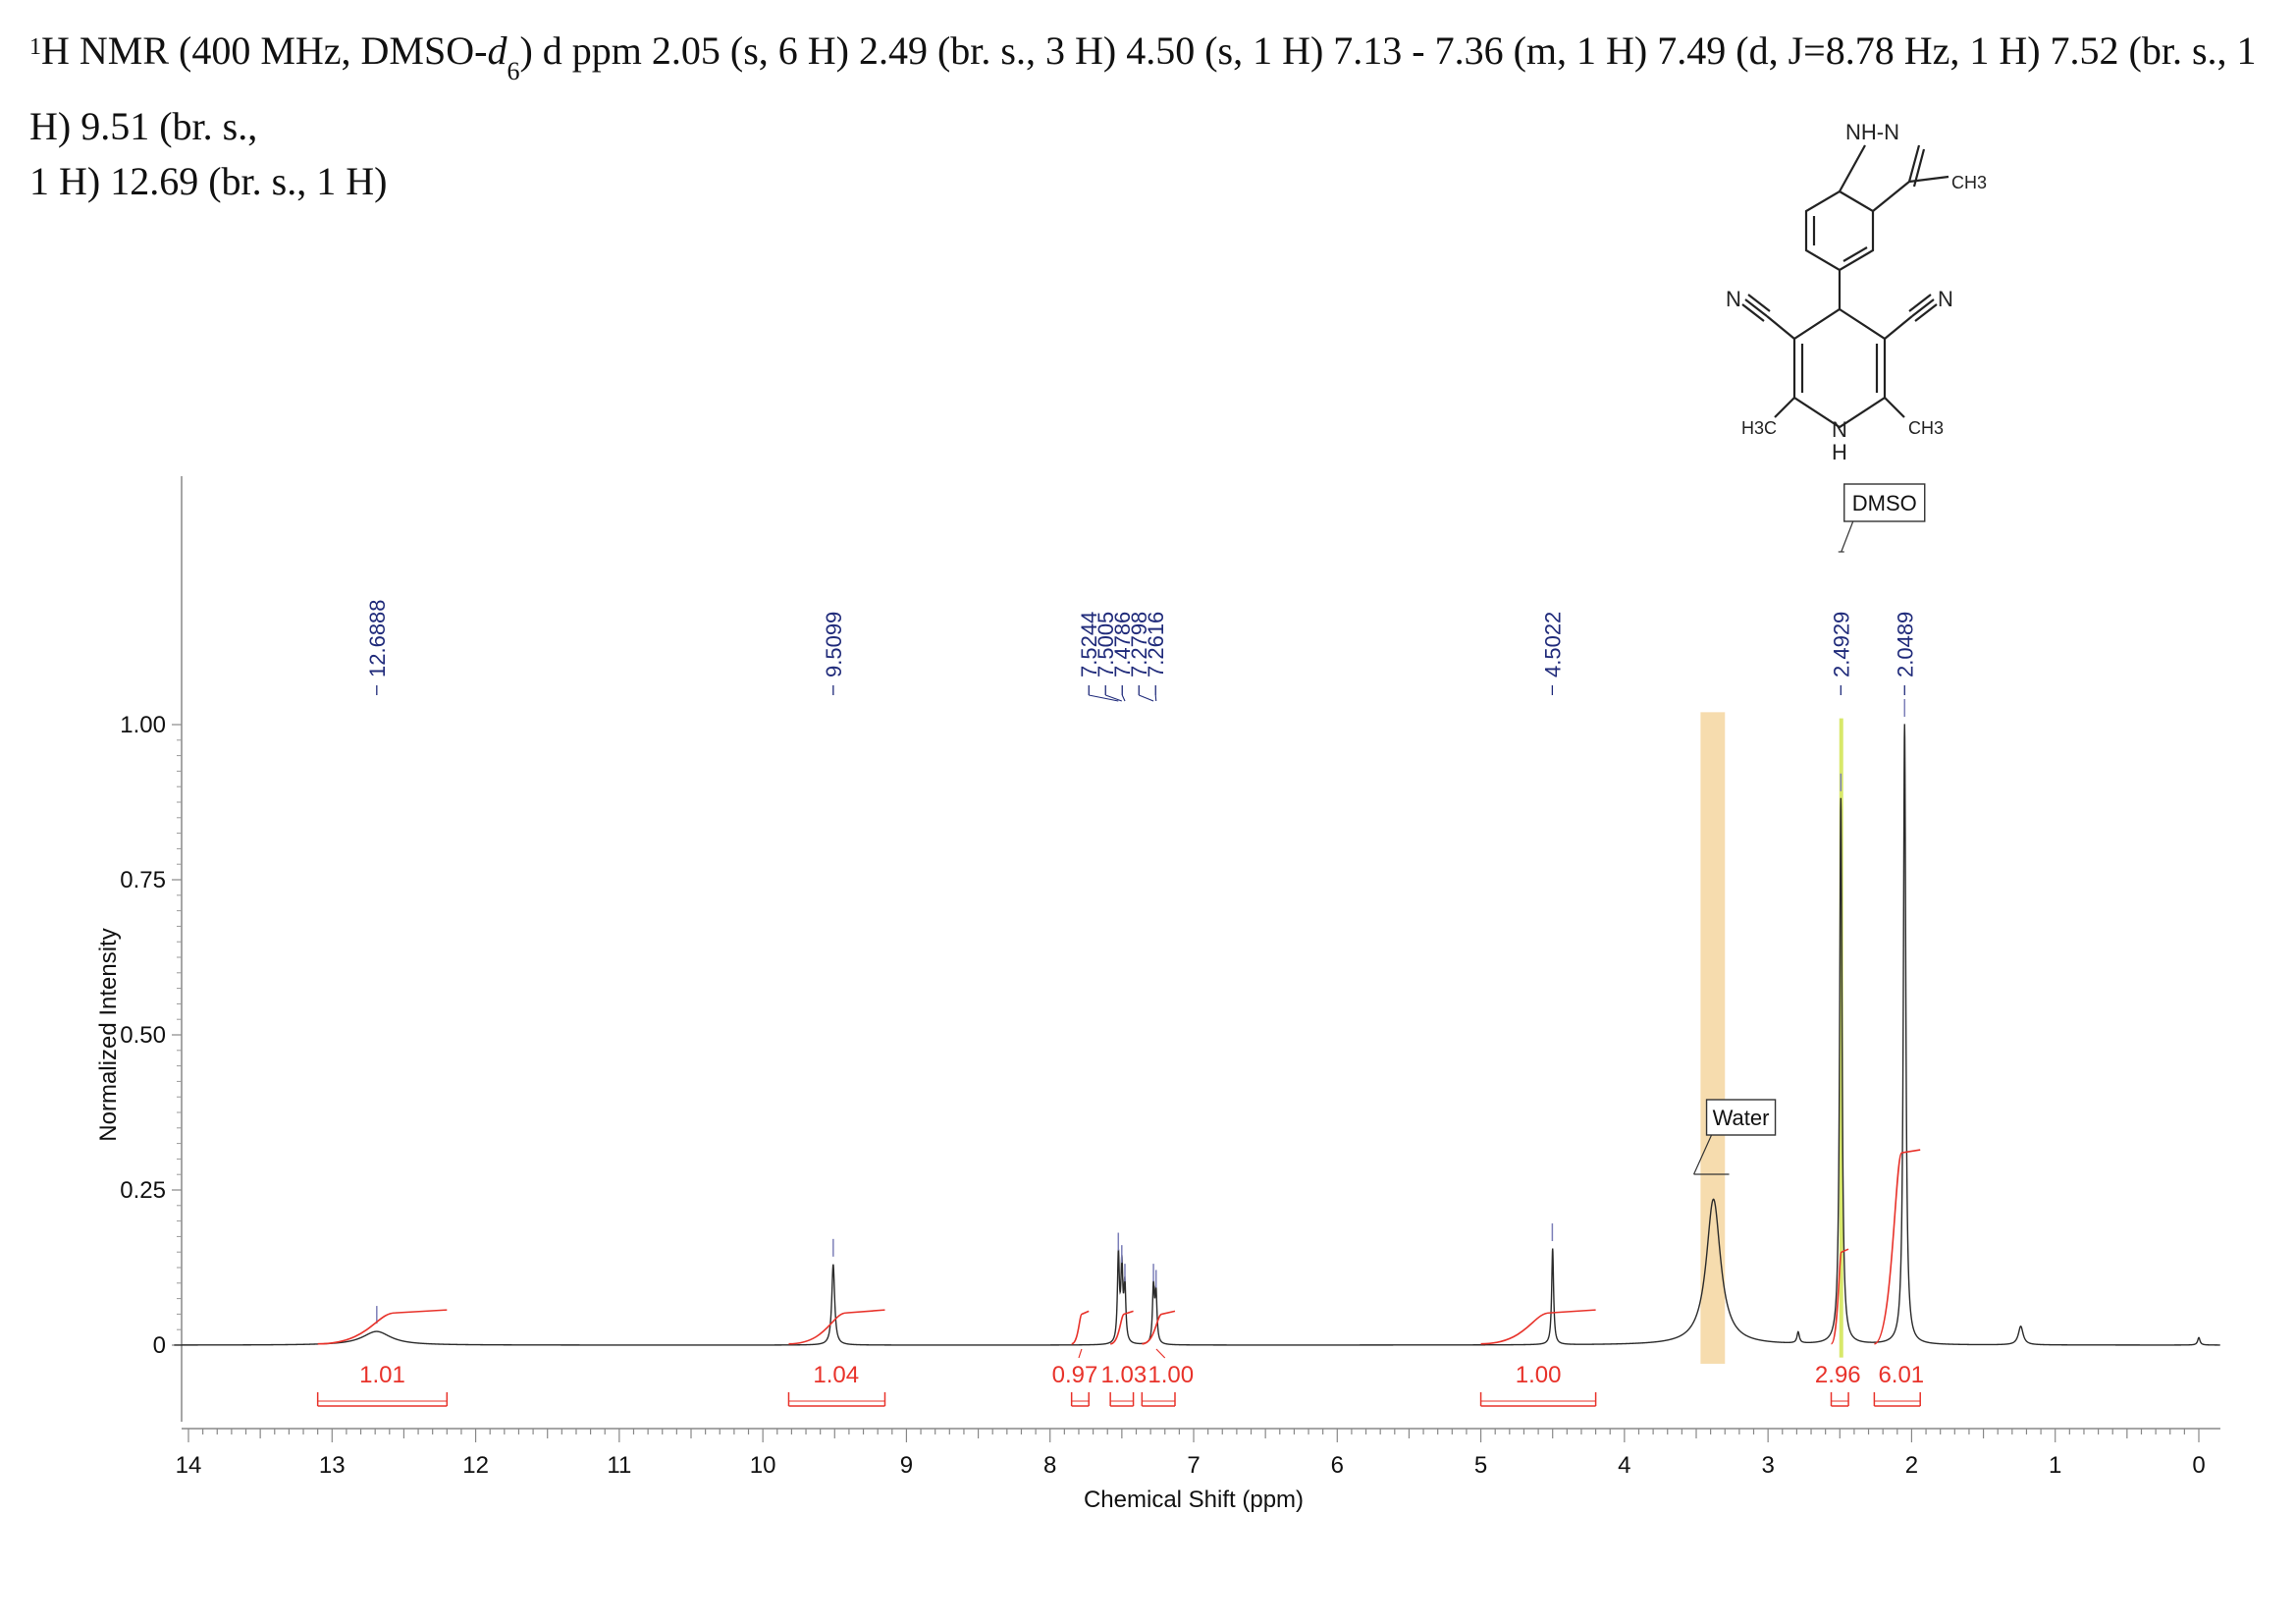  Describe the element at coordinates (189, 1465) in the screenshot. I see `x-tick-label: 14` at that location.